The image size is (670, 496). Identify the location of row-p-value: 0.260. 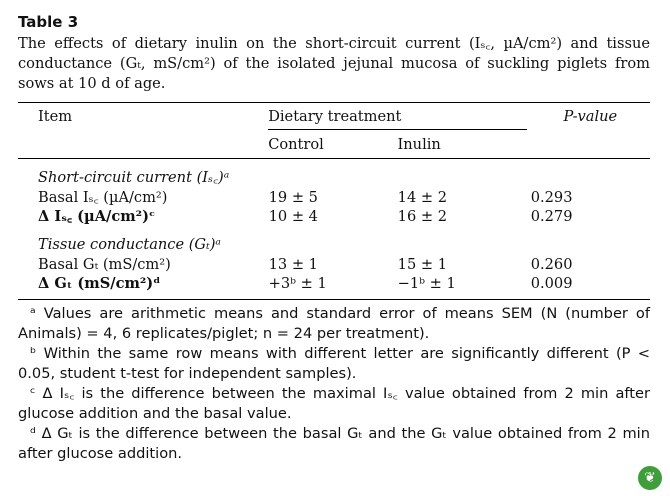
(551, 264).